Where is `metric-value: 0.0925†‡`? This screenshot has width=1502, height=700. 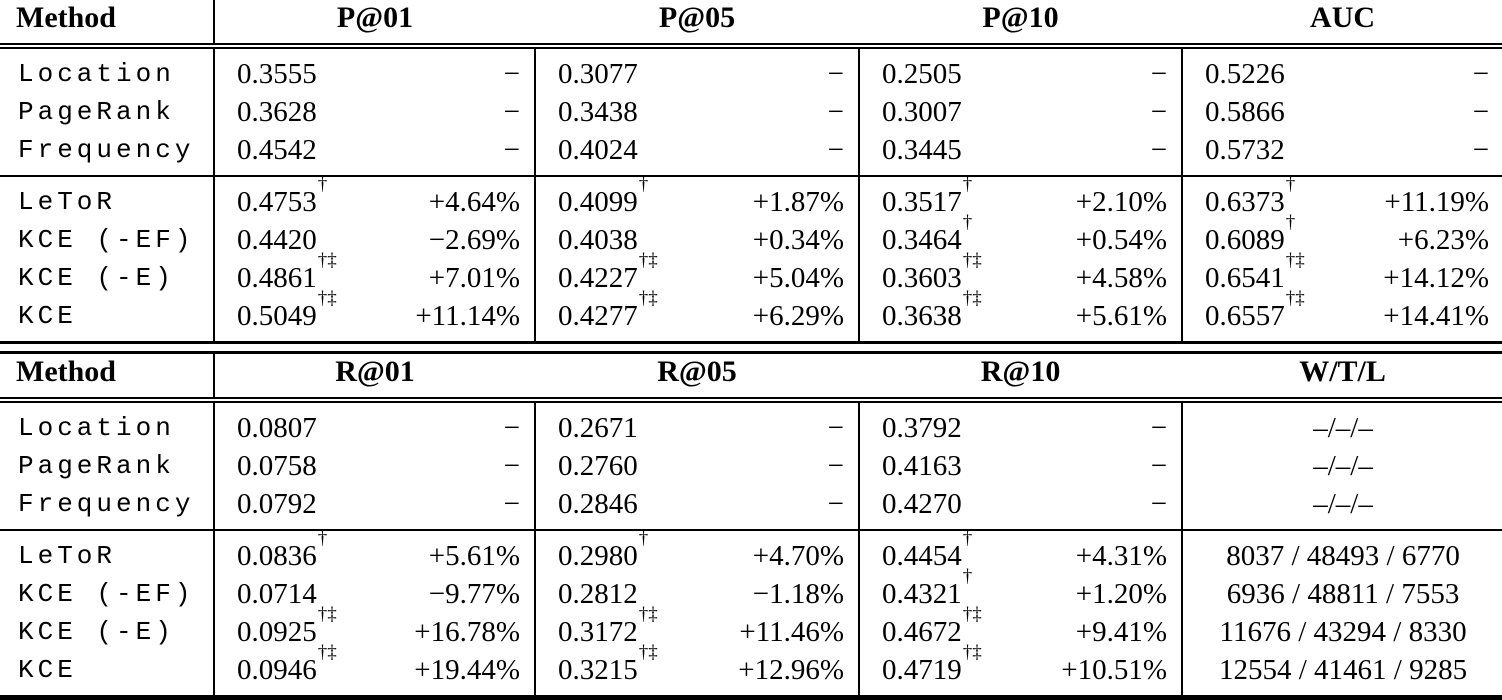
metric-value: 0.0925†‡ is located at coordinates (304, 628).